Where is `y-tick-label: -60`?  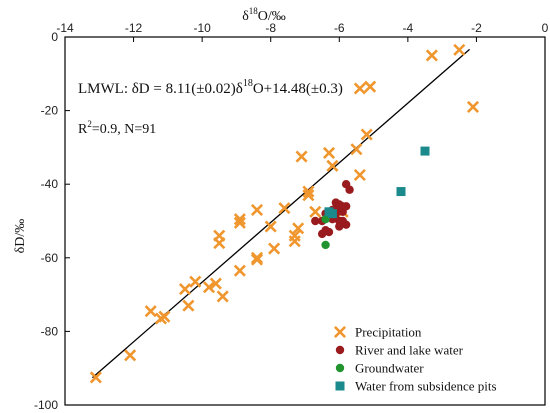
y-tick-label: -60 is located at coordinates (50, 258).